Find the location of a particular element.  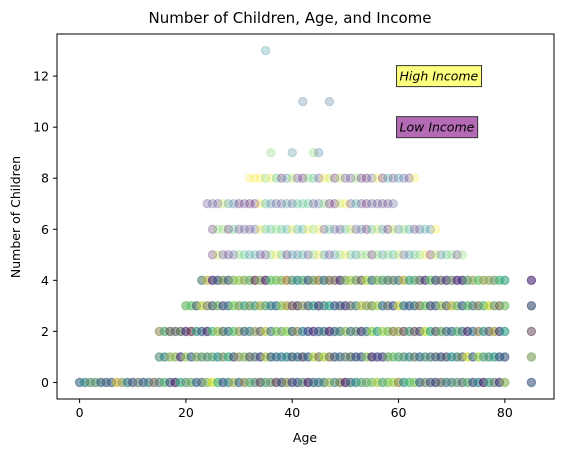

x-tick-label: 0 is located at coordinates (80, 412).